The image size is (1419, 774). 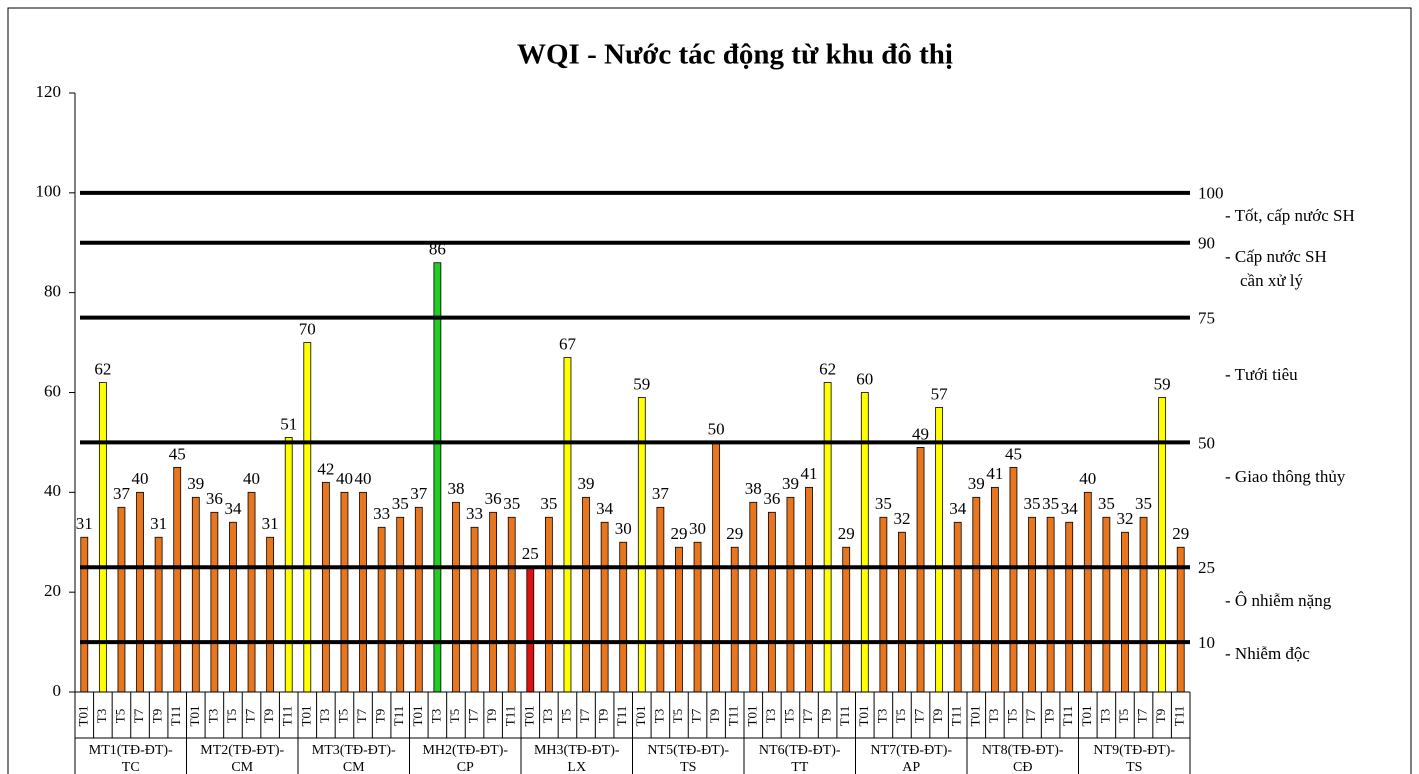 I want to click on group-label: TC, so click(x=131, y=767).